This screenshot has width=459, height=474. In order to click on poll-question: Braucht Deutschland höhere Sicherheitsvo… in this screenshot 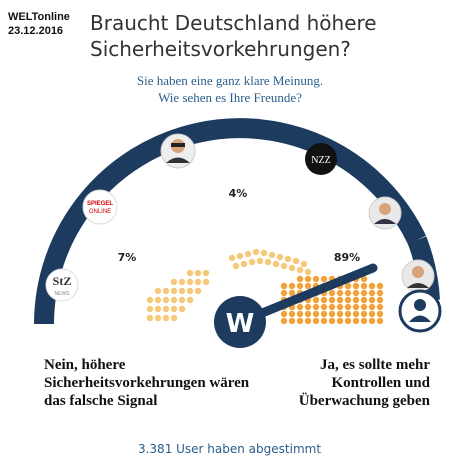, I will do `click(233, 36)`.